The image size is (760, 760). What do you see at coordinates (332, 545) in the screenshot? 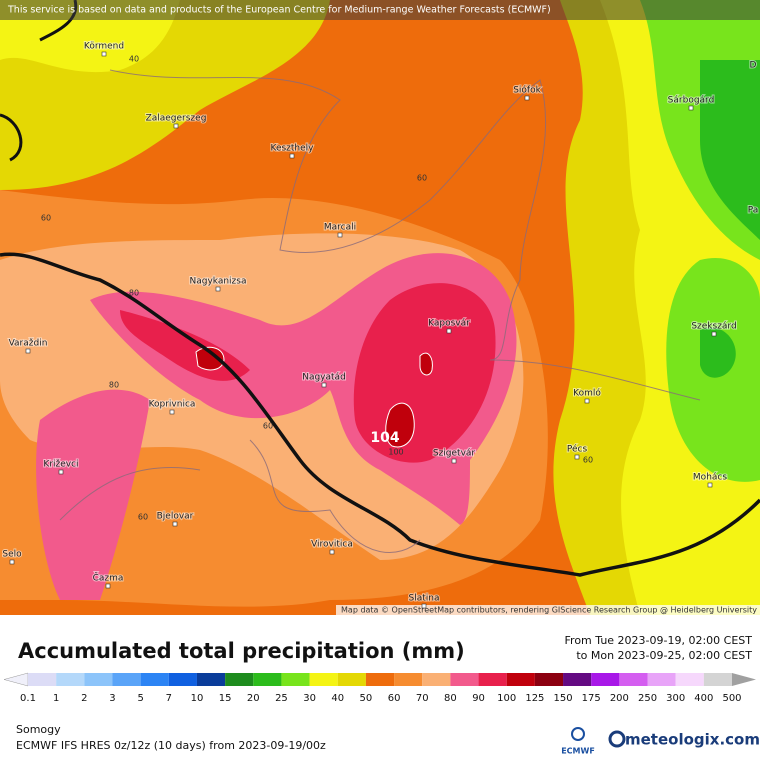
I see `city-label: Virovitica` at bounding box center [332, 545].